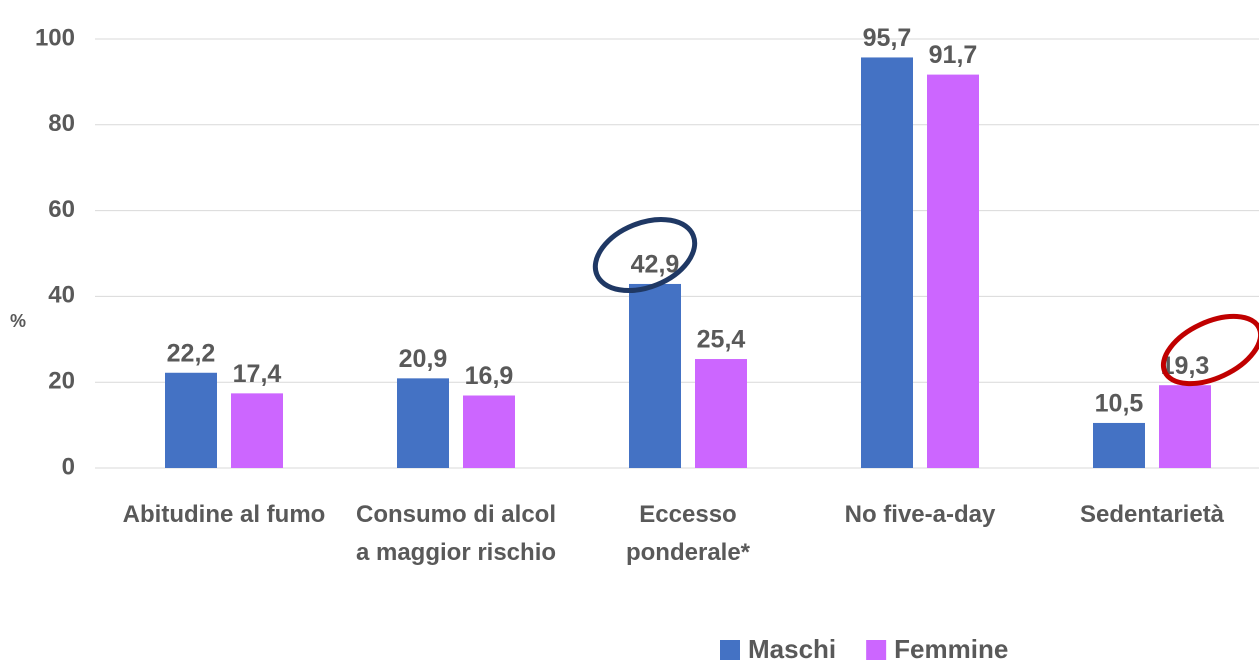 The image size is (1259, 667). What do you see at coordinates (224, 514) in the screenshot?
I see `x-tick-label: Abitudine al fumo` at bounding box center [224, 514].